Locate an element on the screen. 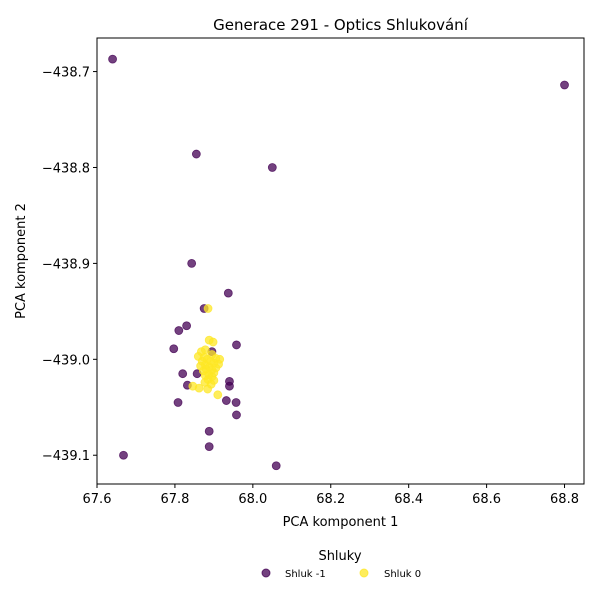  x-axis-ticks: 67.6 67.8 68.0 68.2 68.4 68.6 68.8 is located at coordinates (331, 495).